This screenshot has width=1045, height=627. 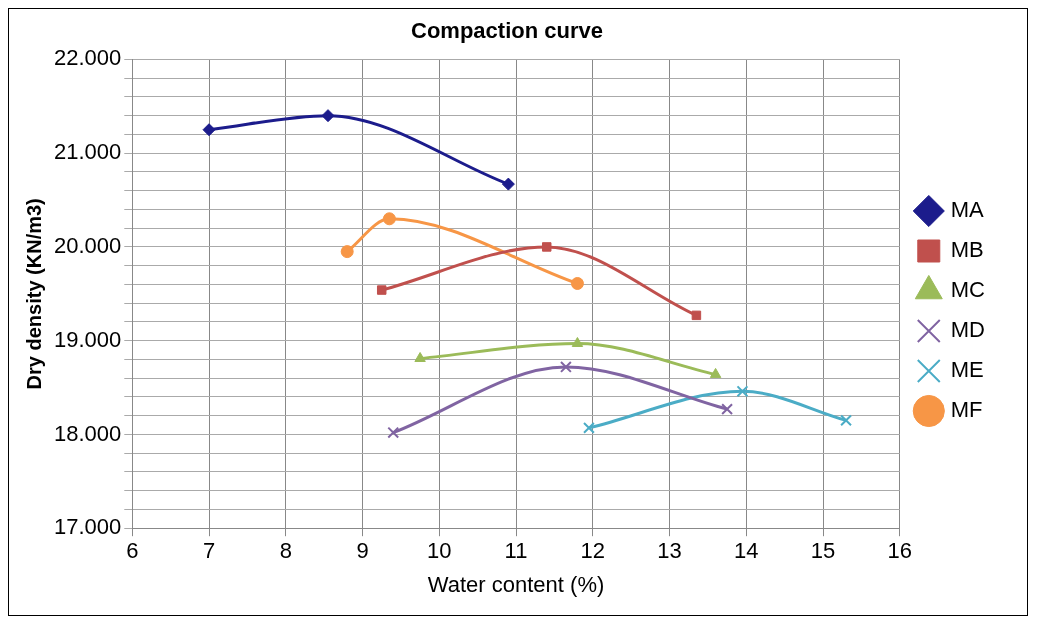 I want to click on y-tick-label: 19.000, so click(x=87, y=339).